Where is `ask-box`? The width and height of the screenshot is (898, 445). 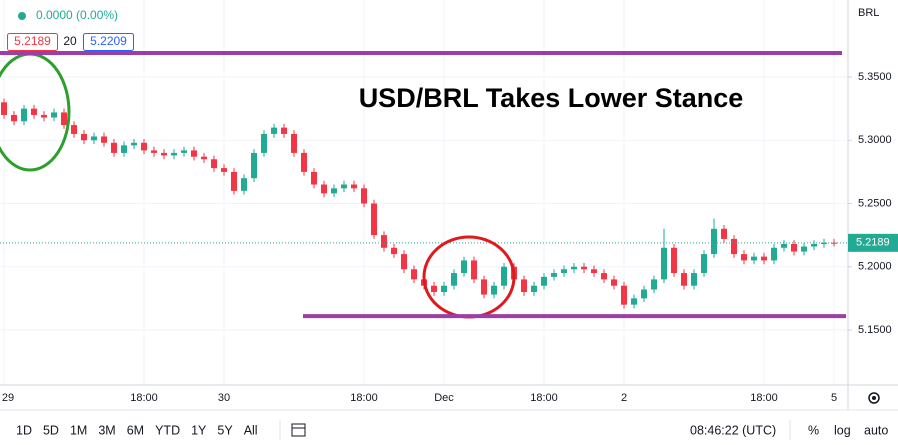 ask-box is located at coordinates (108, 42).